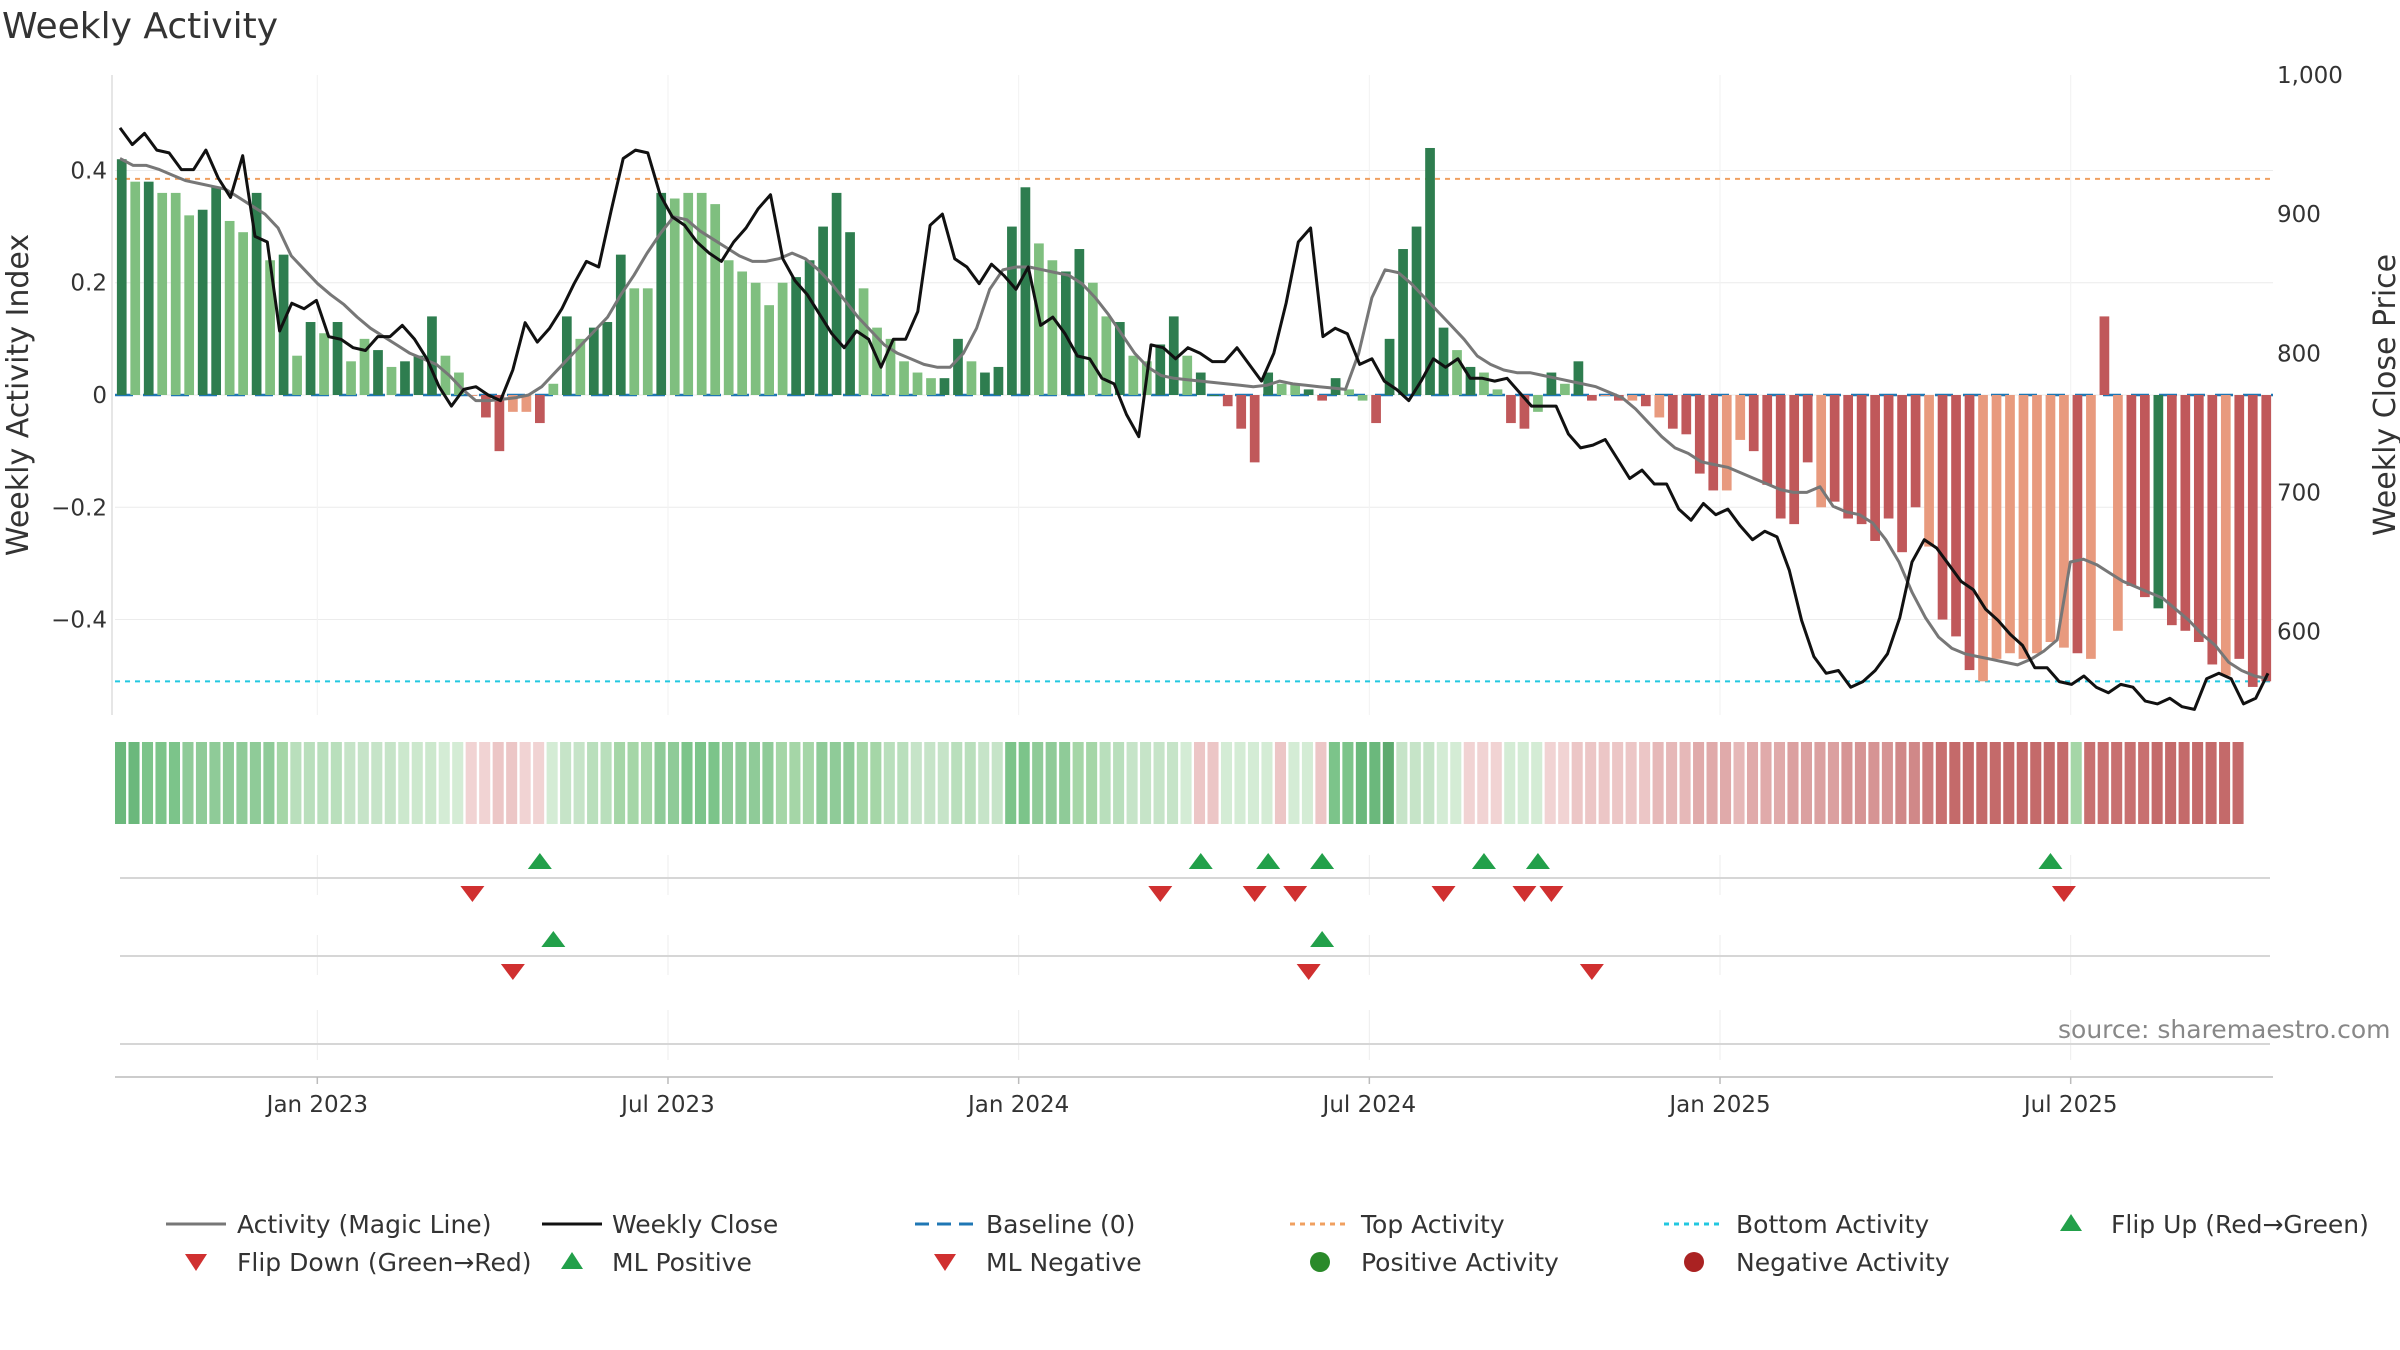 This screenshot has width=2400, height=1350. I want to click on y2-tick-label: 800, so click(2299, 354).